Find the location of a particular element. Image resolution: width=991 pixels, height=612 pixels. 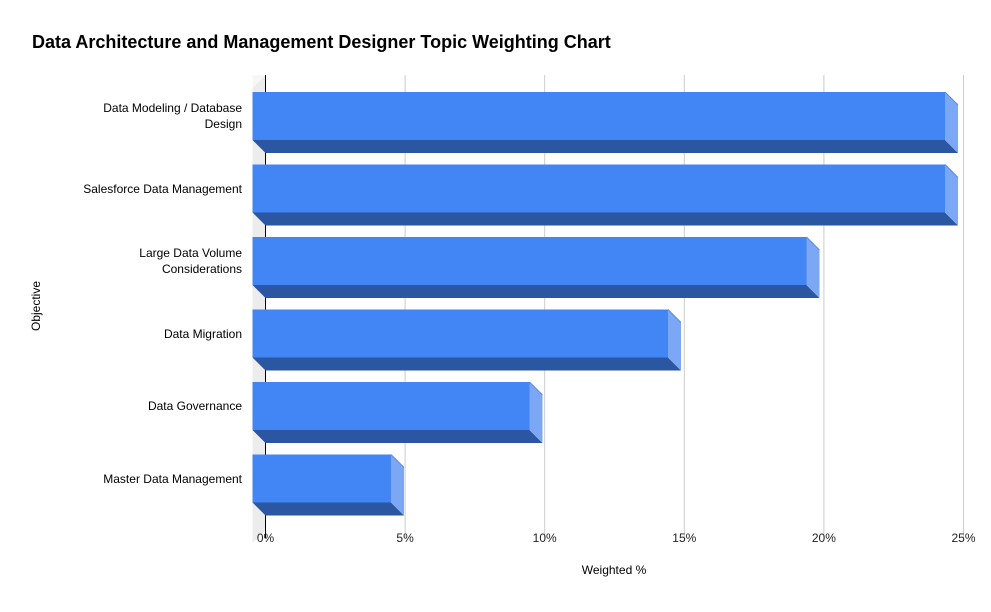

x-tick-label: 15% is located at coordinates (684, 538).